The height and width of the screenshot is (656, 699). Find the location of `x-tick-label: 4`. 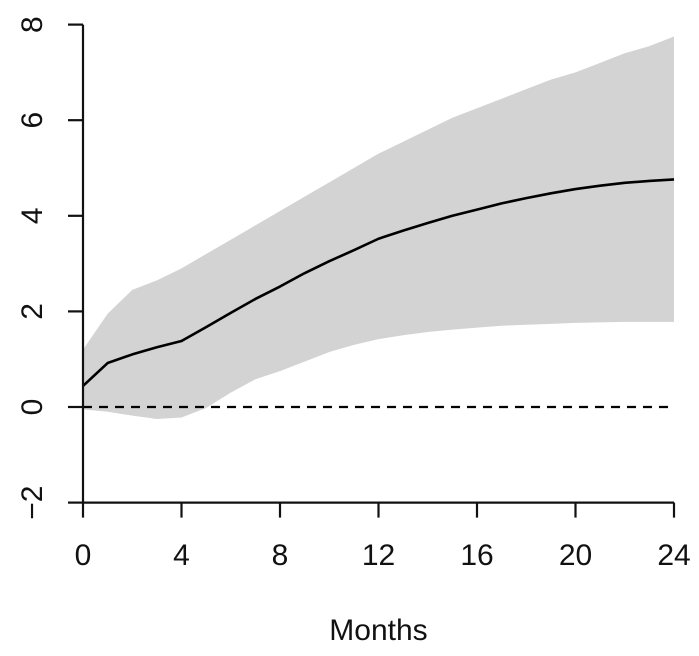

x-tick-label: 4 is located at coordinates (181, 555).